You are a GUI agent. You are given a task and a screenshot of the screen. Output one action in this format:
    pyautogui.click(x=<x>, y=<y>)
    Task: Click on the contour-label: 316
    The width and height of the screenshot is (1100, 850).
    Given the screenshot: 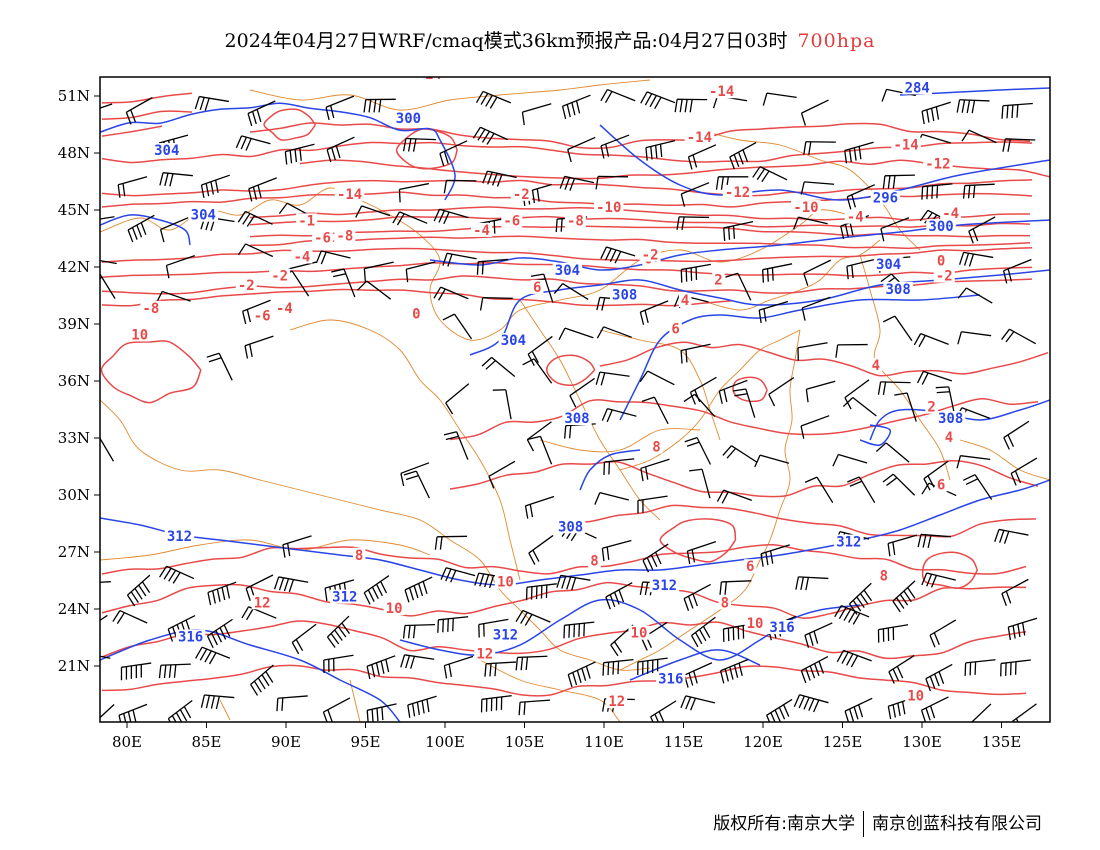 What is the action you would take?
    pyautogui.click(x=190, y=638)
    